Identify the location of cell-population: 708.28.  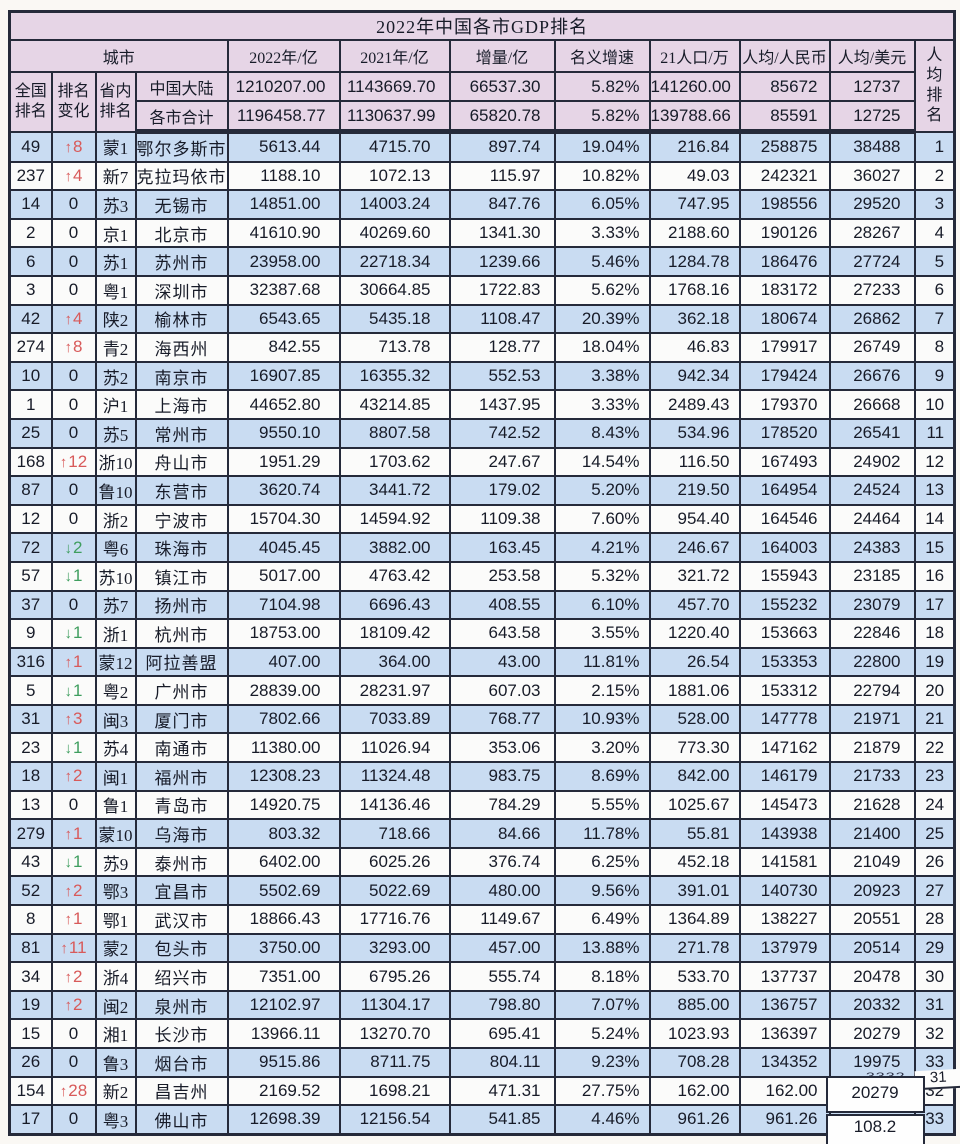
(694, 1062).